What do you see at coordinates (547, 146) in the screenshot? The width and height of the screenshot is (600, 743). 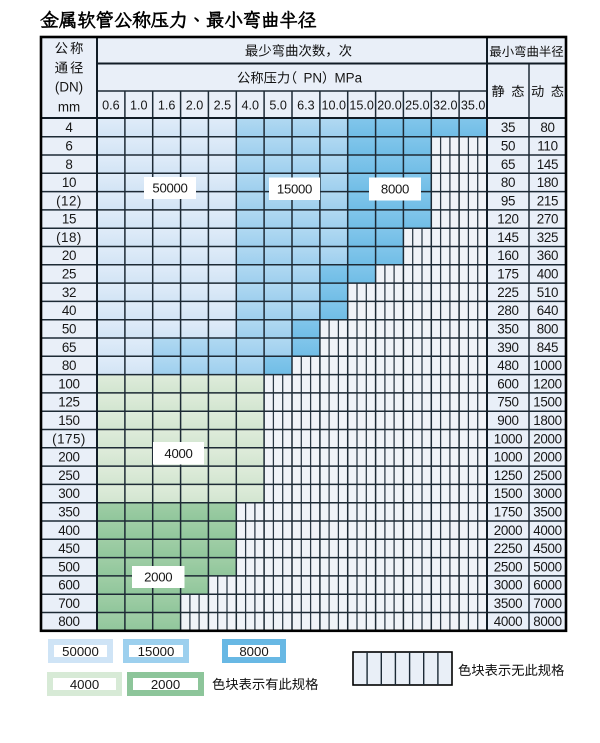 I see `svg-text: 110` at bounding box center [547, 146].